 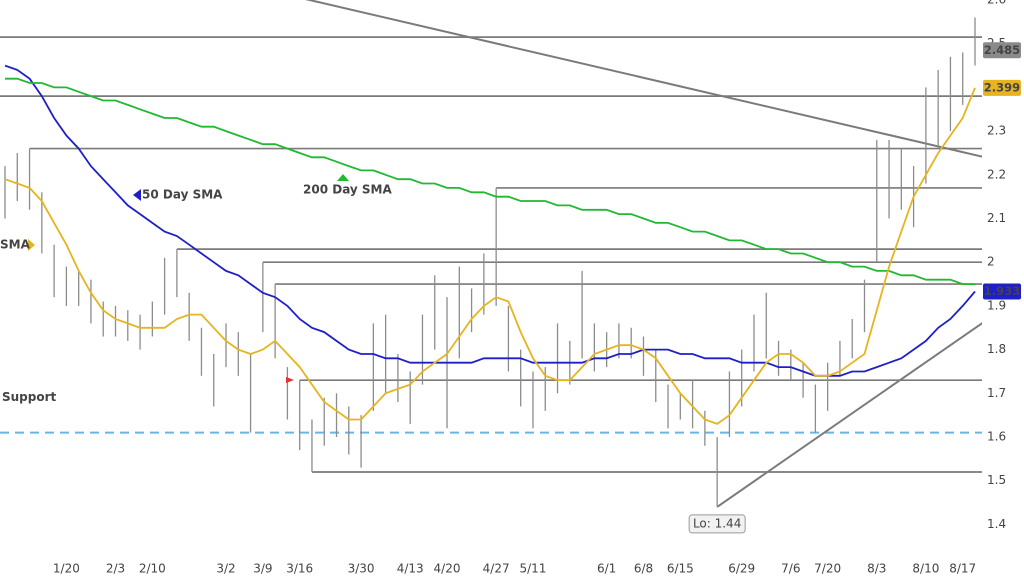 I want to click on x-tick-label: 2/3, so click(x=115, y=569).